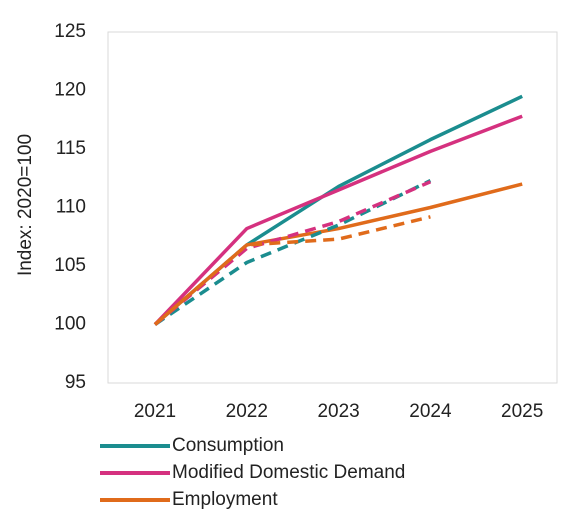 This screenshot has width=568, height=521. I want to click on x-tick-label: 2021, so click(155, 411).